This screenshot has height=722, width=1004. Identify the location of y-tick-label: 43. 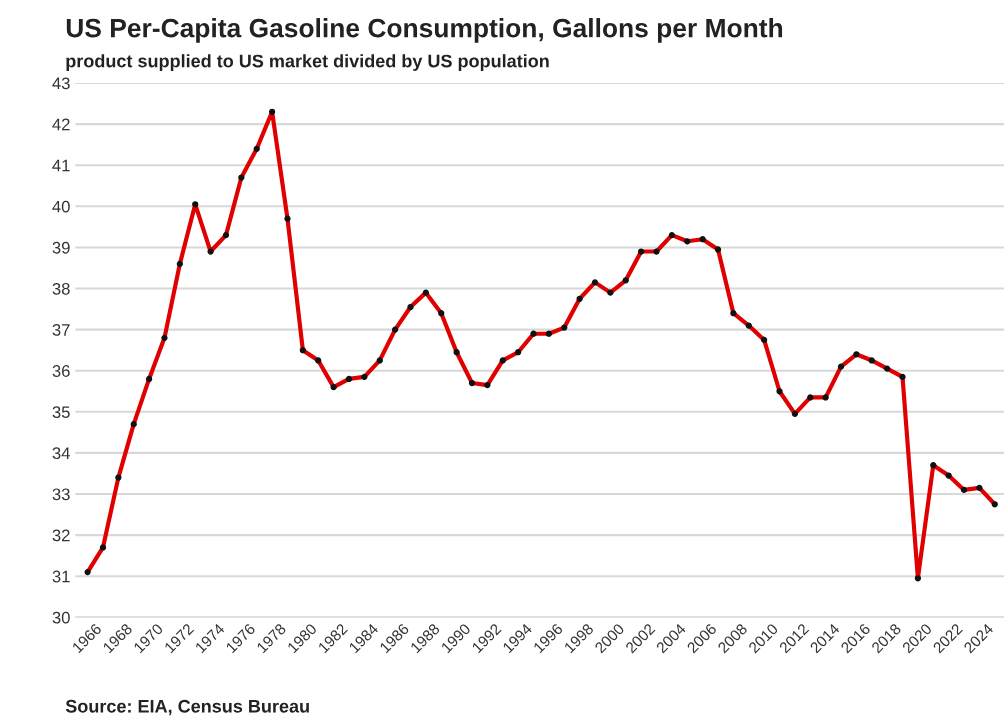
(61, 83).